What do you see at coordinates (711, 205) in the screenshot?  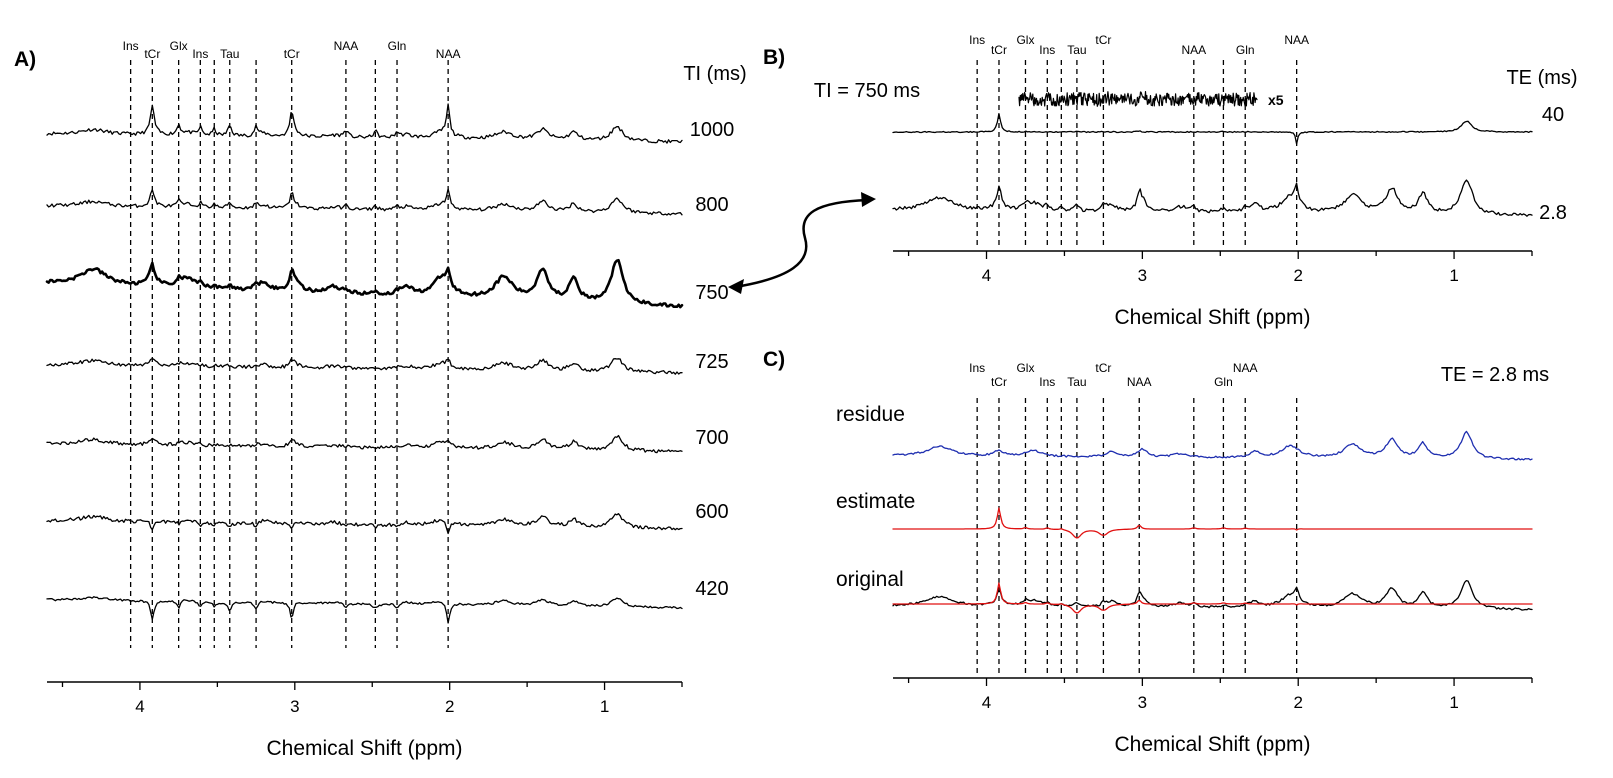 I see `series-label: 800` at bounding box center [711, 205].